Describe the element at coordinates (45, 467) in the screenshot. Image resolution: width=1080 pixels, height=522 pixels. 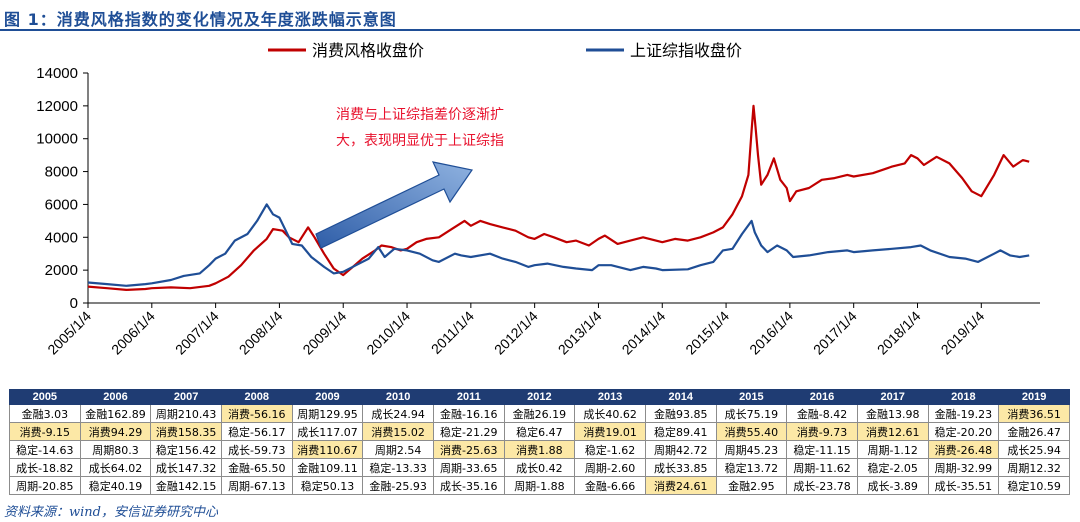
I see `table-cell: 成长-18.82` at that location.